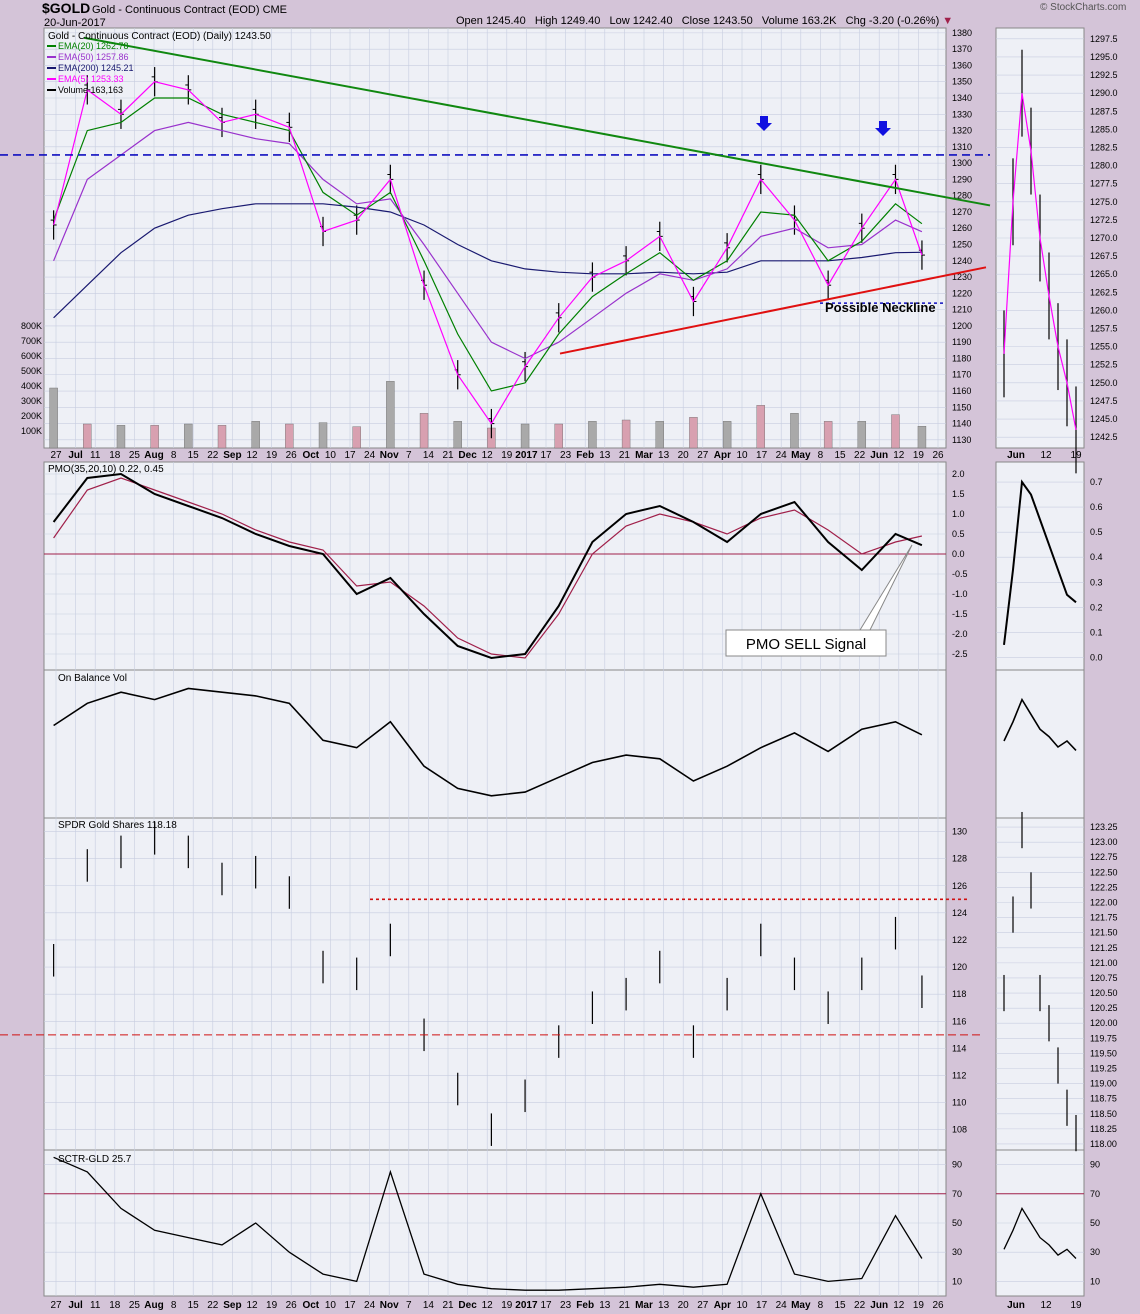 This screenshot has height=1314, width=1140. What do you see at coordinates (959, 1130) in the screenshot?
I see `gld-y-tick: 108` at bounding box center [959, 1130].